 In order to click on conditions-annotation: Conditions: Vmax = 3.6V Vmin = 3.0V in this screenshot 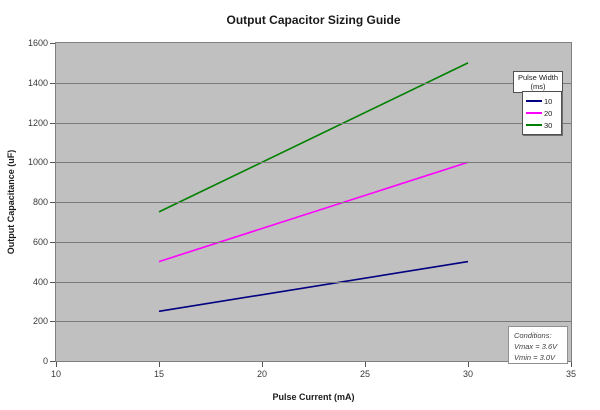, I will do `click(538, 345)`.